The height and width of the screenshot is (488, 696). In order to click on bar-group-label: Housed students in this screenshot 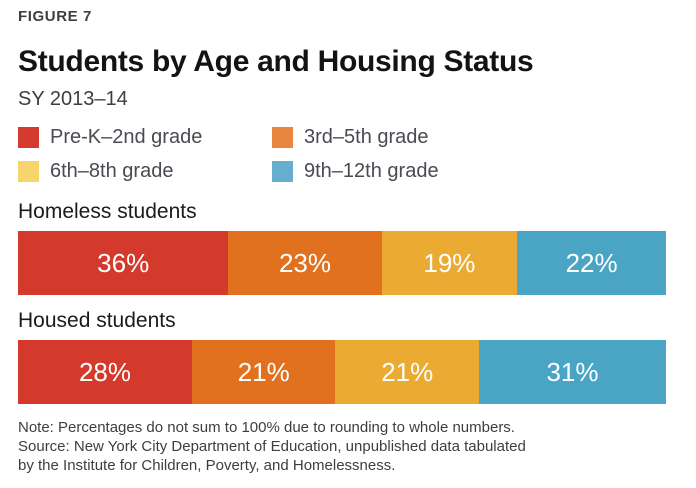, I will do `click(97, 320)`.